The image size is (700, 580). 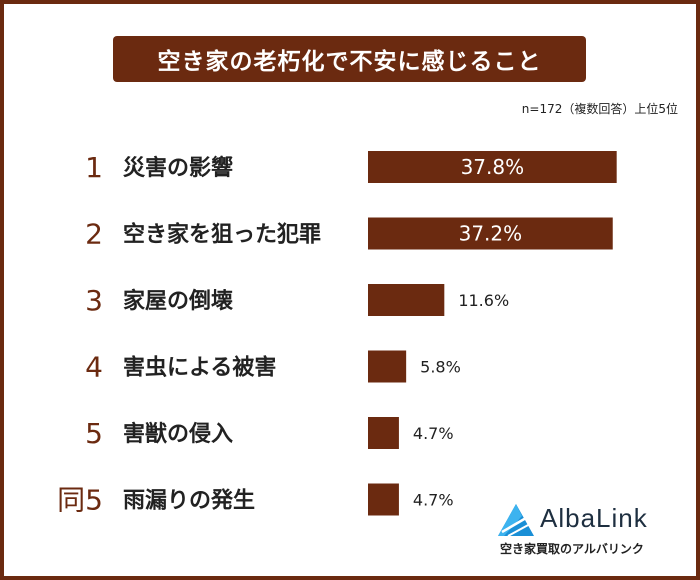 I want to click on value-label: 37.8%, so click(x=493, y=167).